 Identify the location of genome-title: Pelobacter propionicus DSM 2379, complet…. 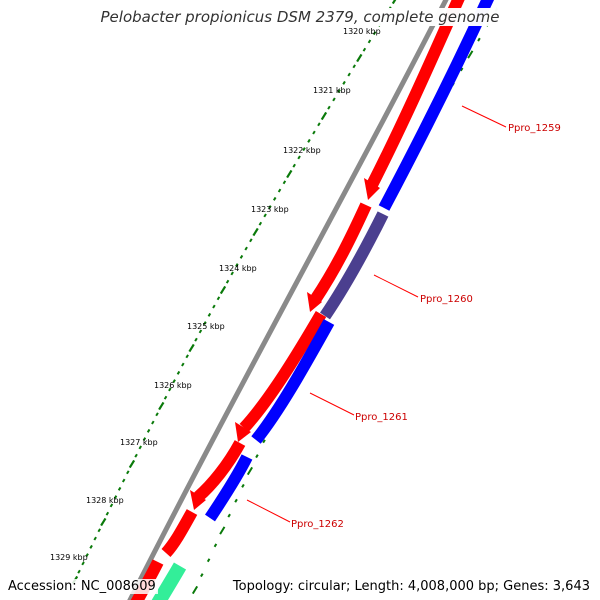
(300, 17).